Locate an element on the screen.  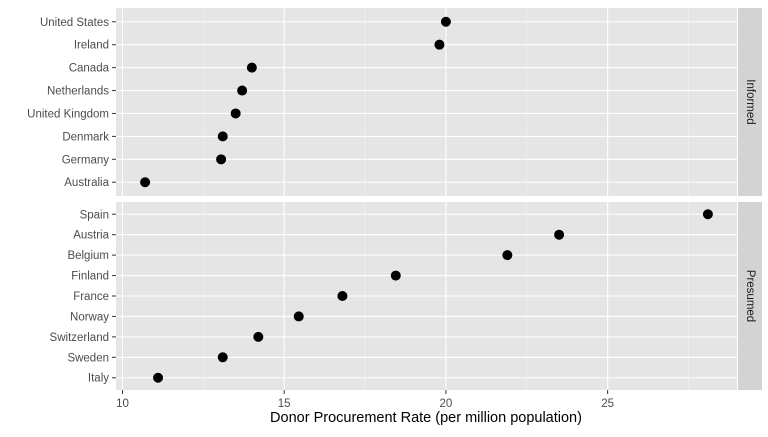
category-label: Finland is located at coordinates (90, 277).